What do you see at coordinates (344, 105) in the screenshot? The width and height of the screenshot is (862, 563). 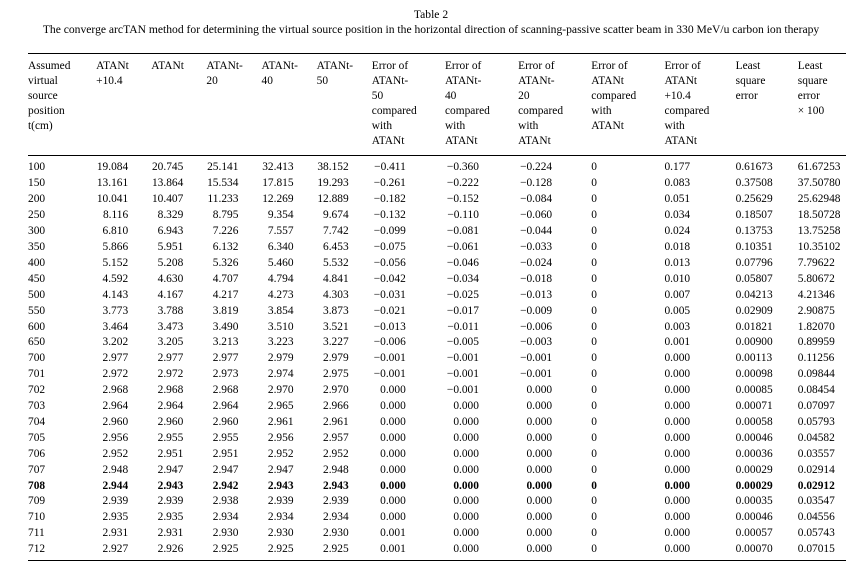 I see `column-header-5: ATANt- 50` at bounding box center [344, 105].